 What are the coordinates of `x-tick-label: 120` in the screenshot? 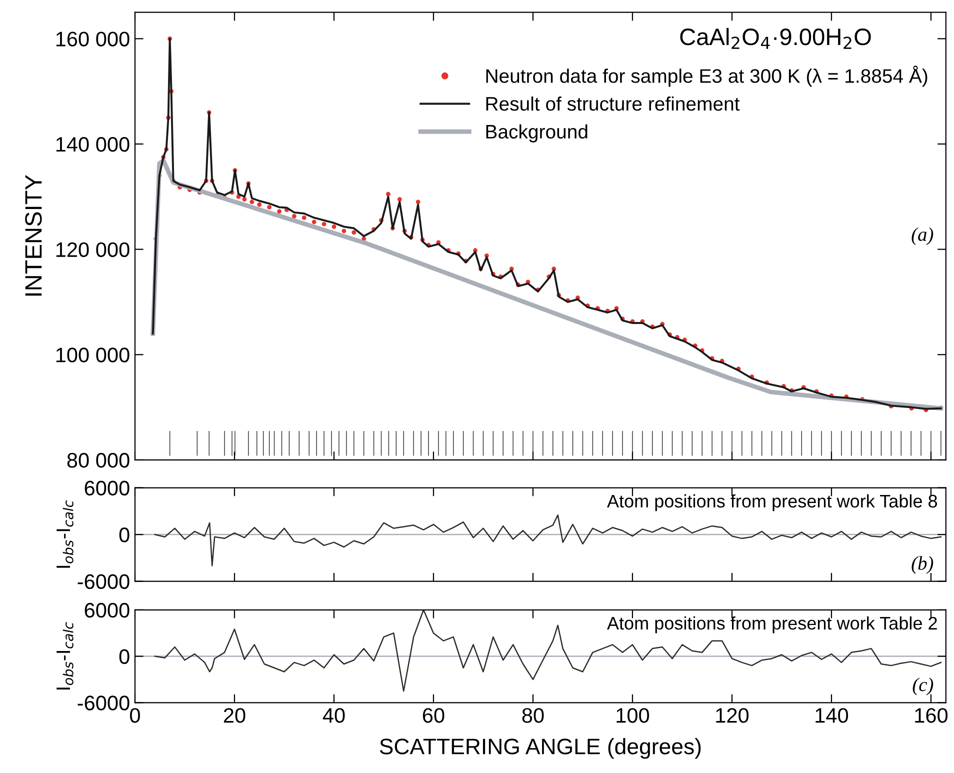 It's located at (732, 715).